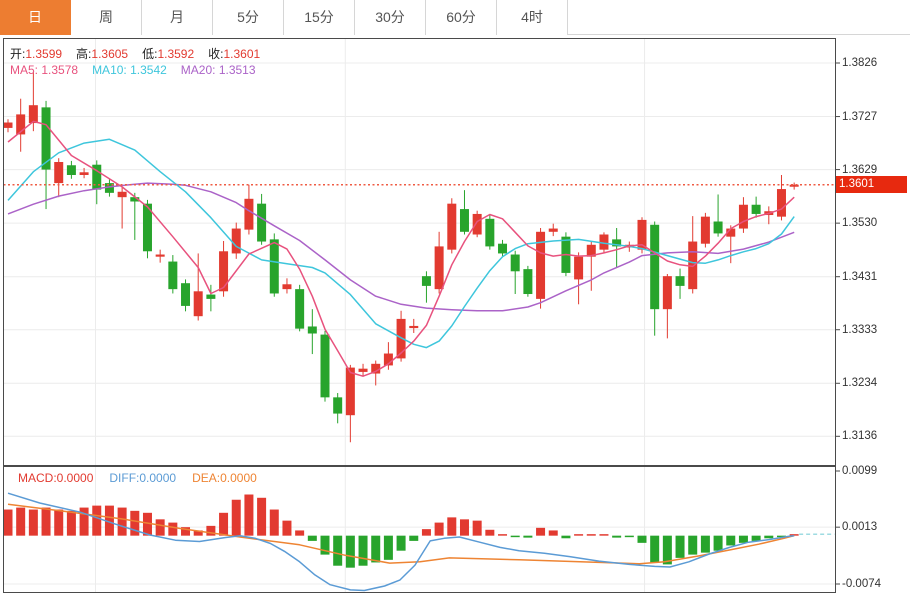 Image resolution: width=910 pixels, height=599 pixels. Describe the element at coordinates (145, 478) in the screenshot. I see `macd-legend: MACD:0.0000 DIFF:0.0000 DEA:0.0000` at that location.